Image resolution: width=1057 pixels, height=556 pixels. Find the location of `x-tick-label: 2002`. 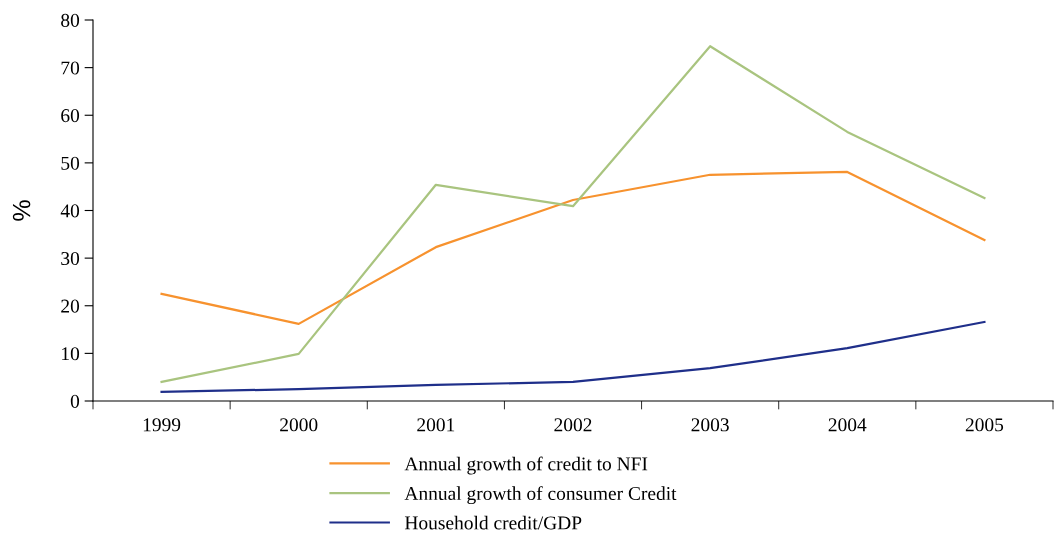

x-tick-label: 2002 is located at coordinates (573, 425).